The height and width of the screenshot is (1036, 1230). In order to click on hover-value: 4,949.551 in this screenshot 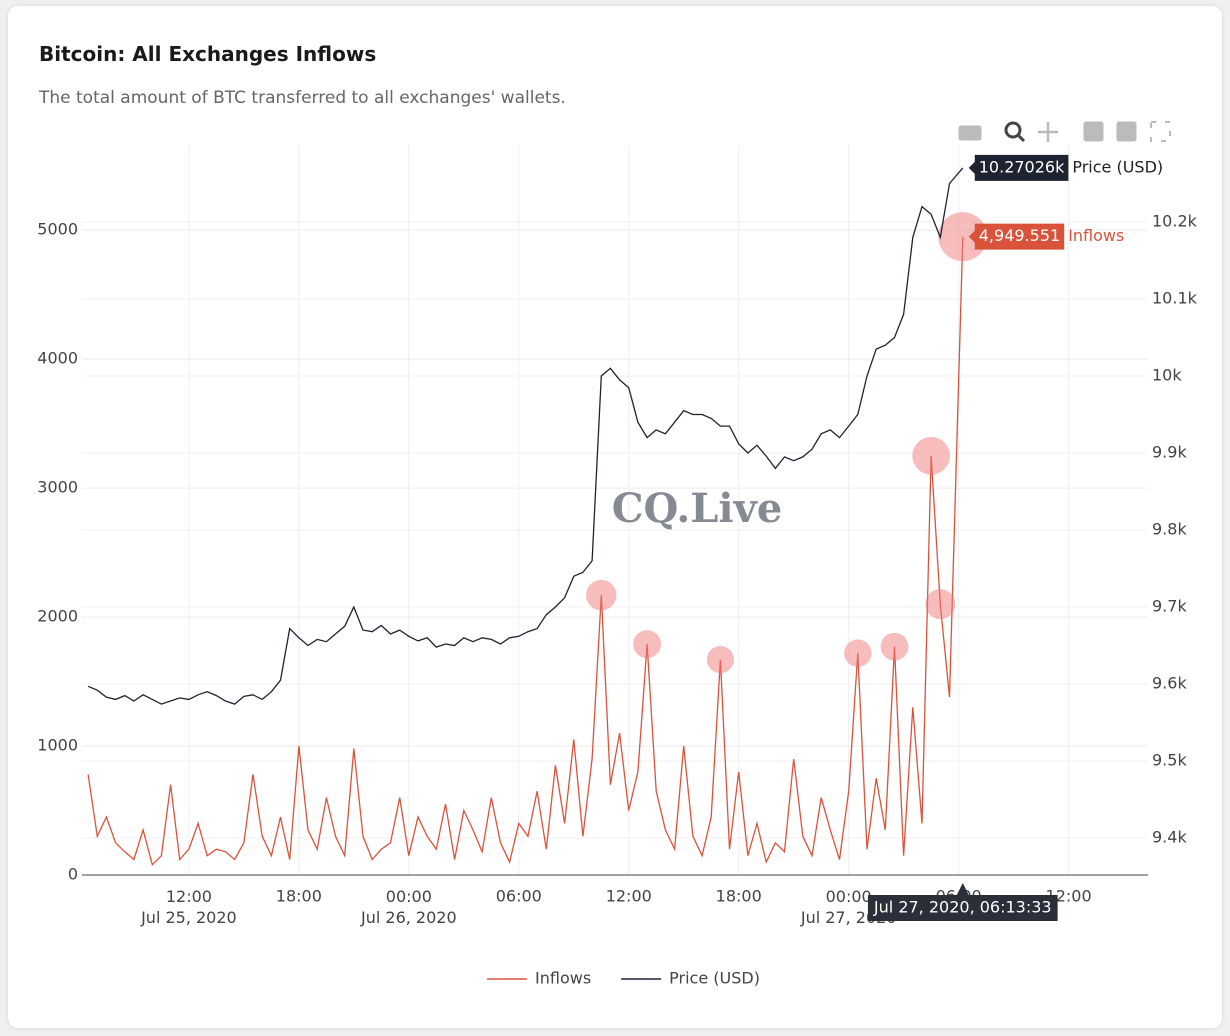, I will do `click(1019, 235)`.